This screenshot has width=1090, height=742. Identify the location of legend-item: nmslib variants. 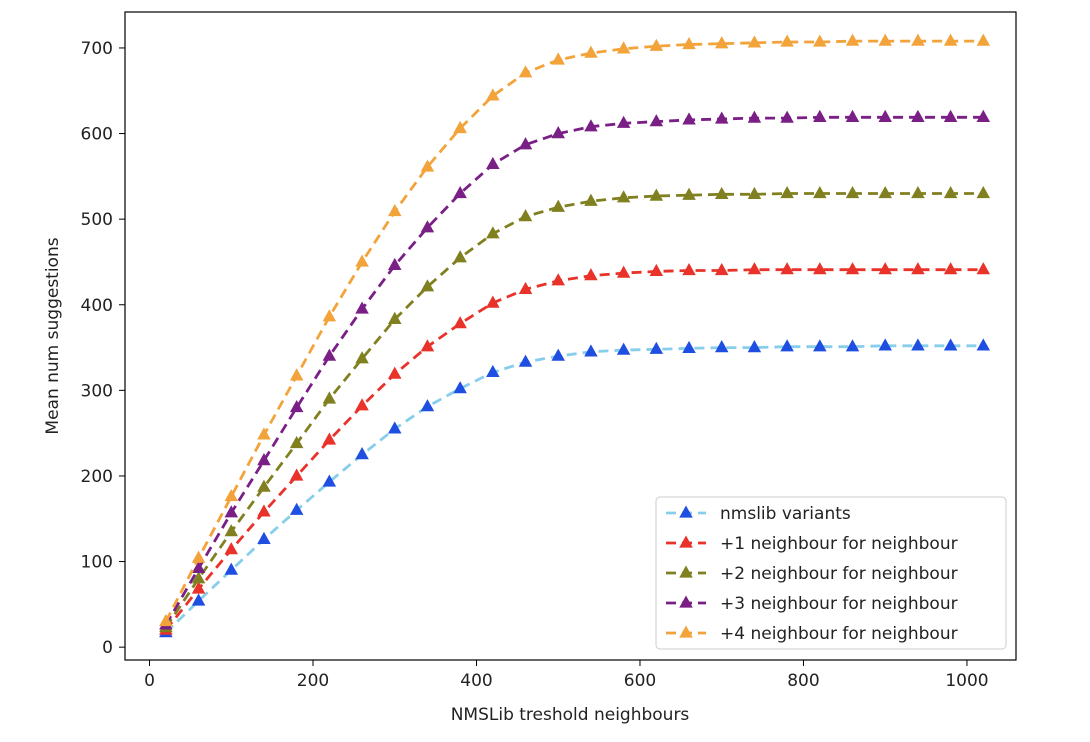
(758, 514).